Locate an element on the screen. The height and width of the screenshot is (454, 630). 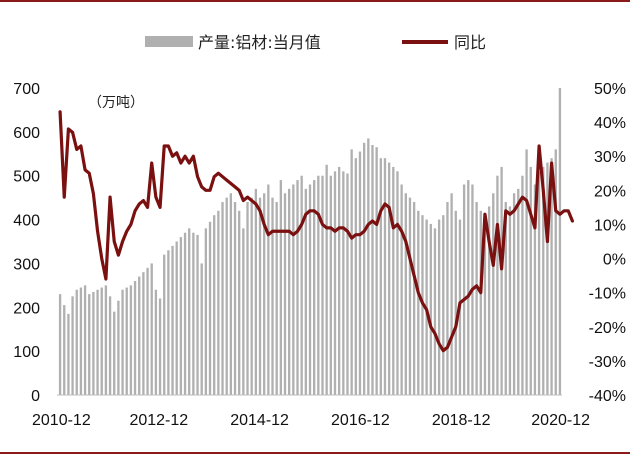
x-tick-label: 2014-12 is located at coordinates (259, 420).